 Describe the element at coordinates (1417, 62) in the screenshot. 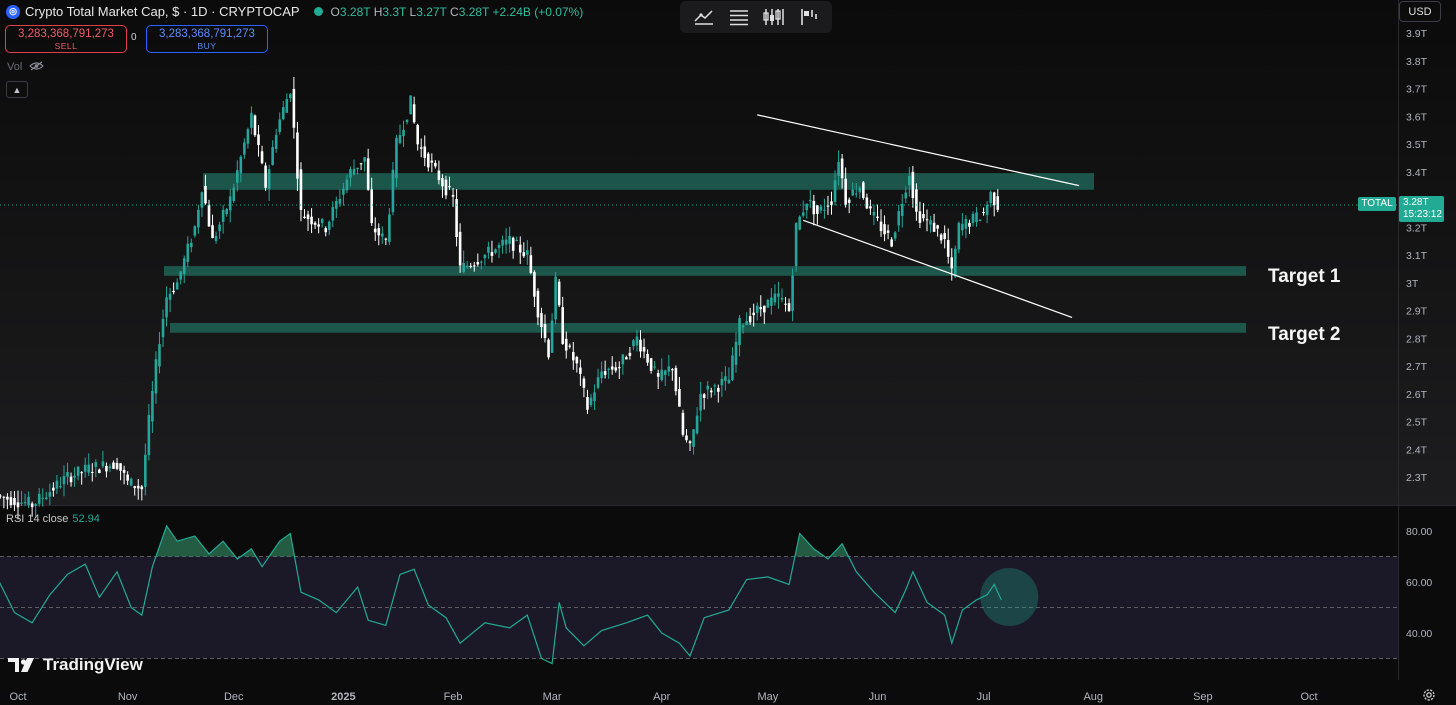

I see `price-tick-label: 3.8T` at that location.